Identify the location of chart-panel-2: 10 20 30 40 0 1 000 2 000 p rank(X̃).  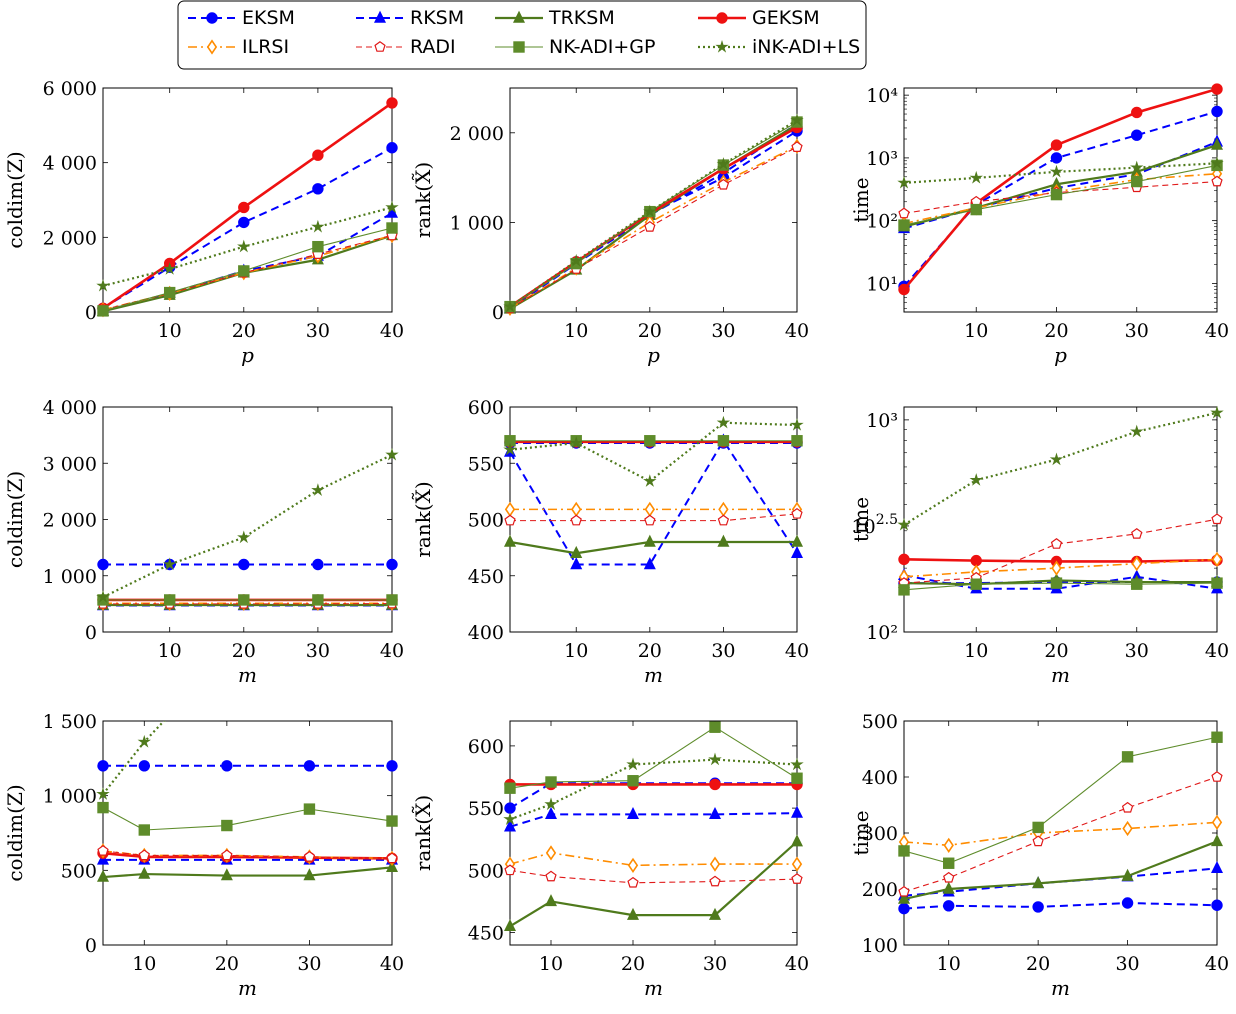
(610, 227).